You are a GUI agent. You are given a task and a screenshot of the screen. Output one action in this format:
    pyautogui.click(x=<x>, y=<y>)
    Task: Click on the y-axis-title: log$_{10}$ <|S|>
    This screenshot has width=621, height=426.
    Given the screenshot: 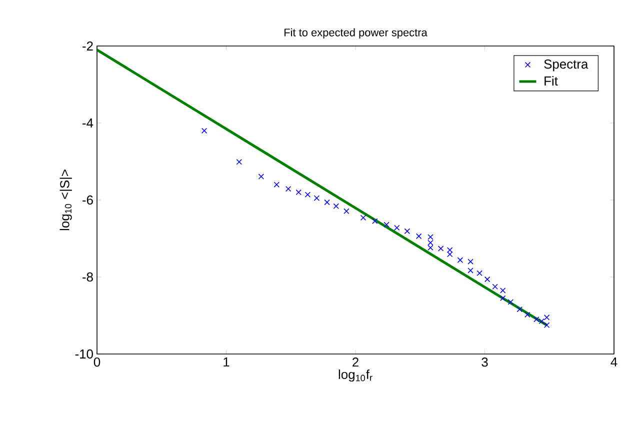 What is the action you would take?
    pyautogui.click(x=66, y=200)
    